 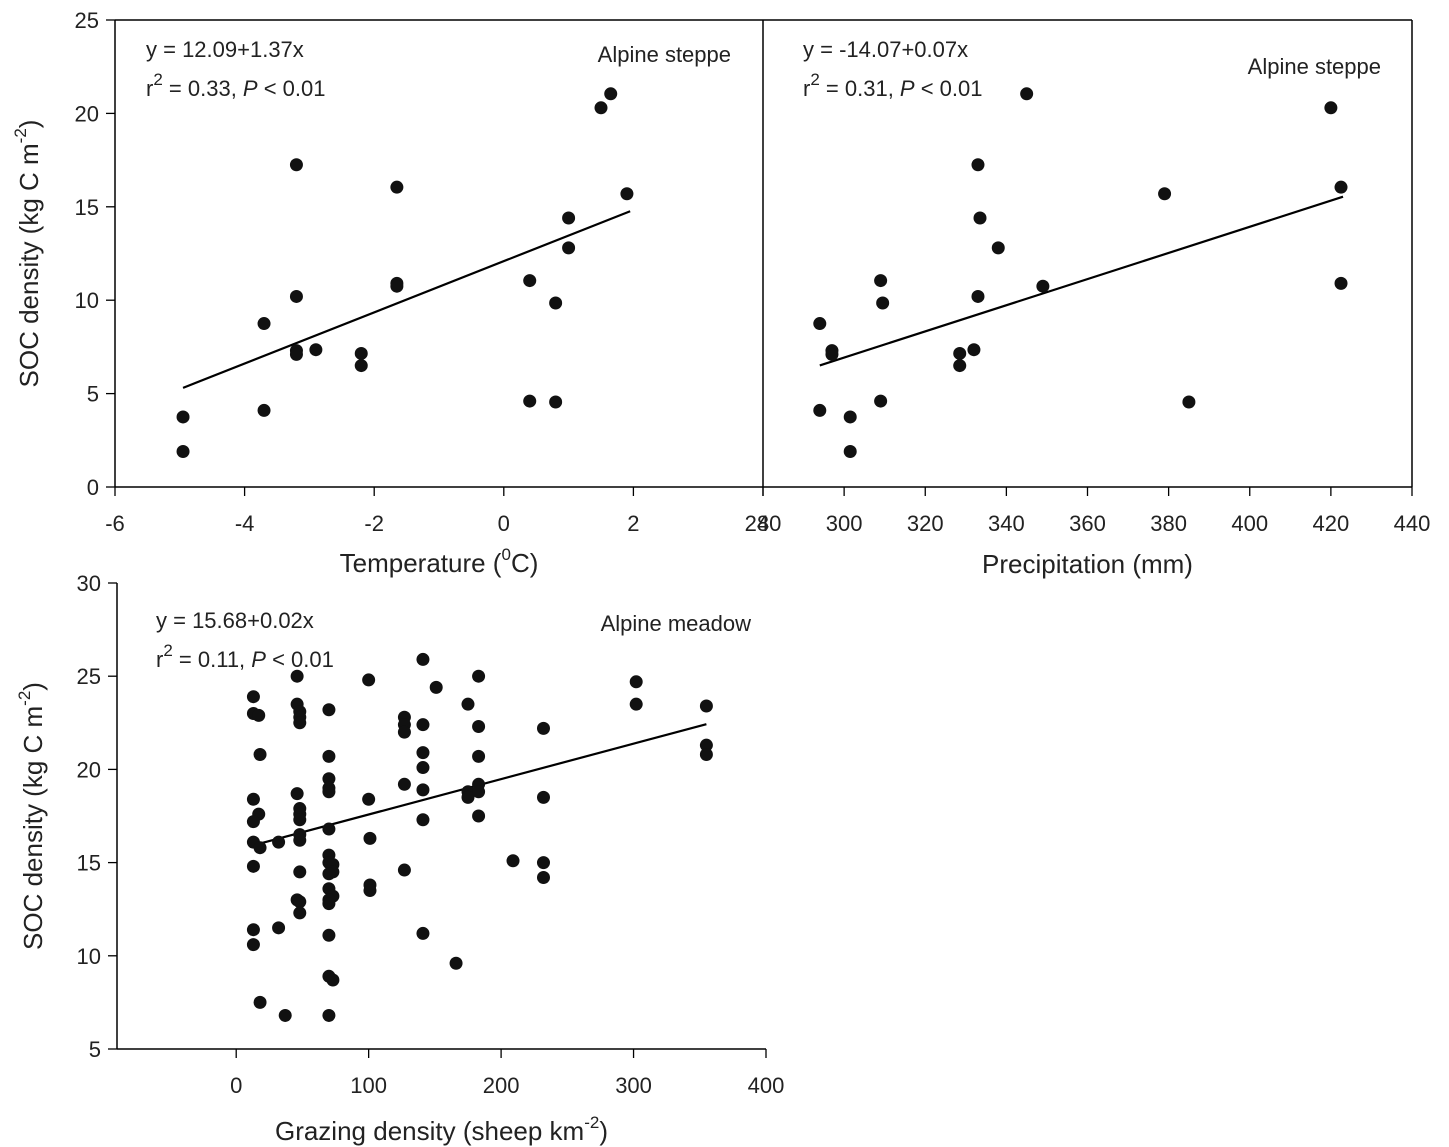 I want to click on x-tick-label: 440, so click(x=1412, y=523).